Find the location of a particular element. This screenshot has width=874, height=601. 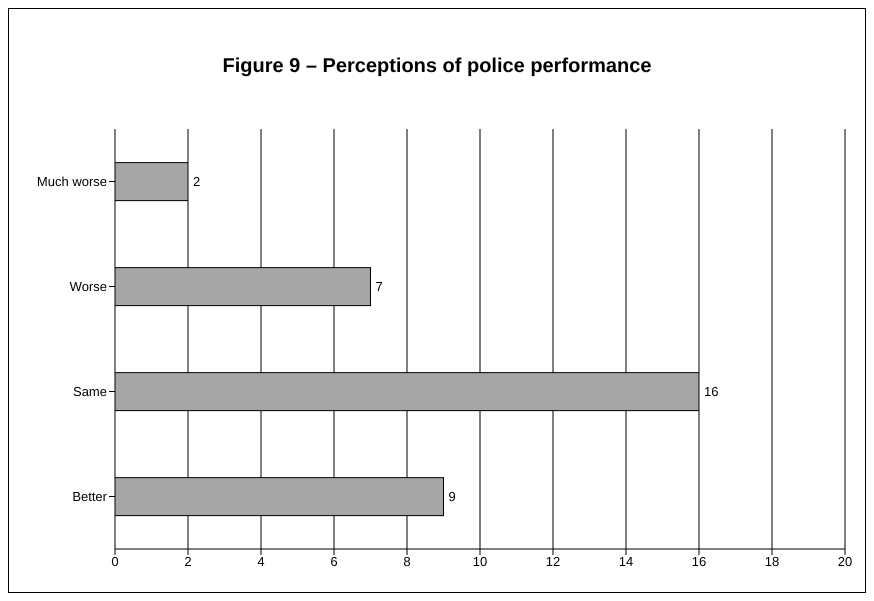

x-tick-label: 2 is located at coordinates (188, 562).